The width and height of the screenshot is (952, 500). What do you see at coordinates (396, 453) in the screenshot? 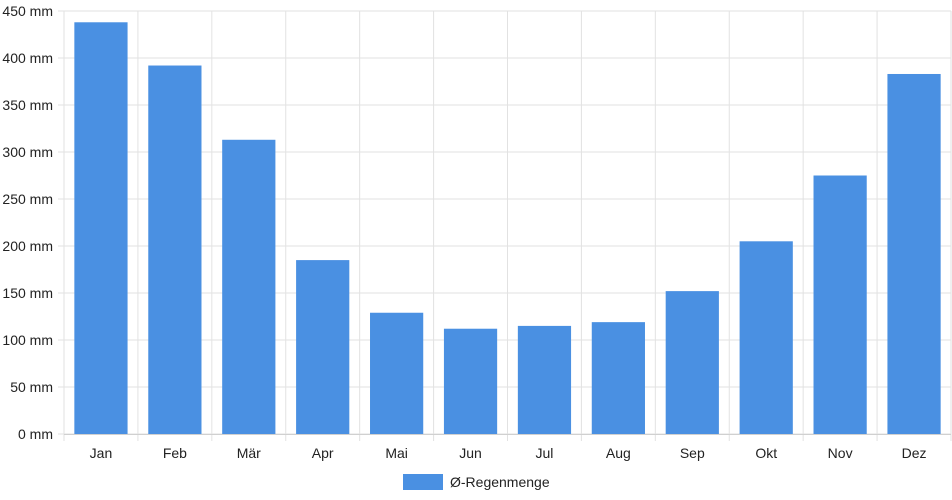
I see `x-tick-label: Mai` at bounding box center [396, 453].